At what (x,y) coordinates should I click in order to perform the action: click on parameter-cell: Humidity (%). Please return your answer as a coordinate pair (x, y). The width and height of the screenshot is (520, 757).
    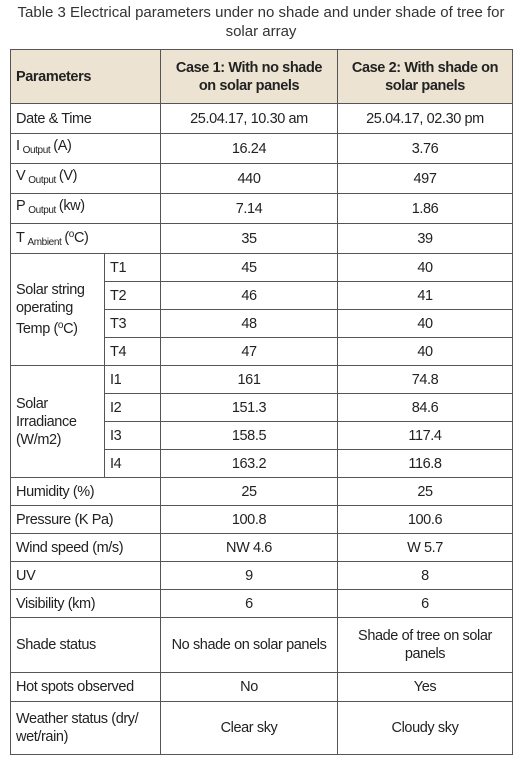
    Looking at the image, I should click on (85, 491).